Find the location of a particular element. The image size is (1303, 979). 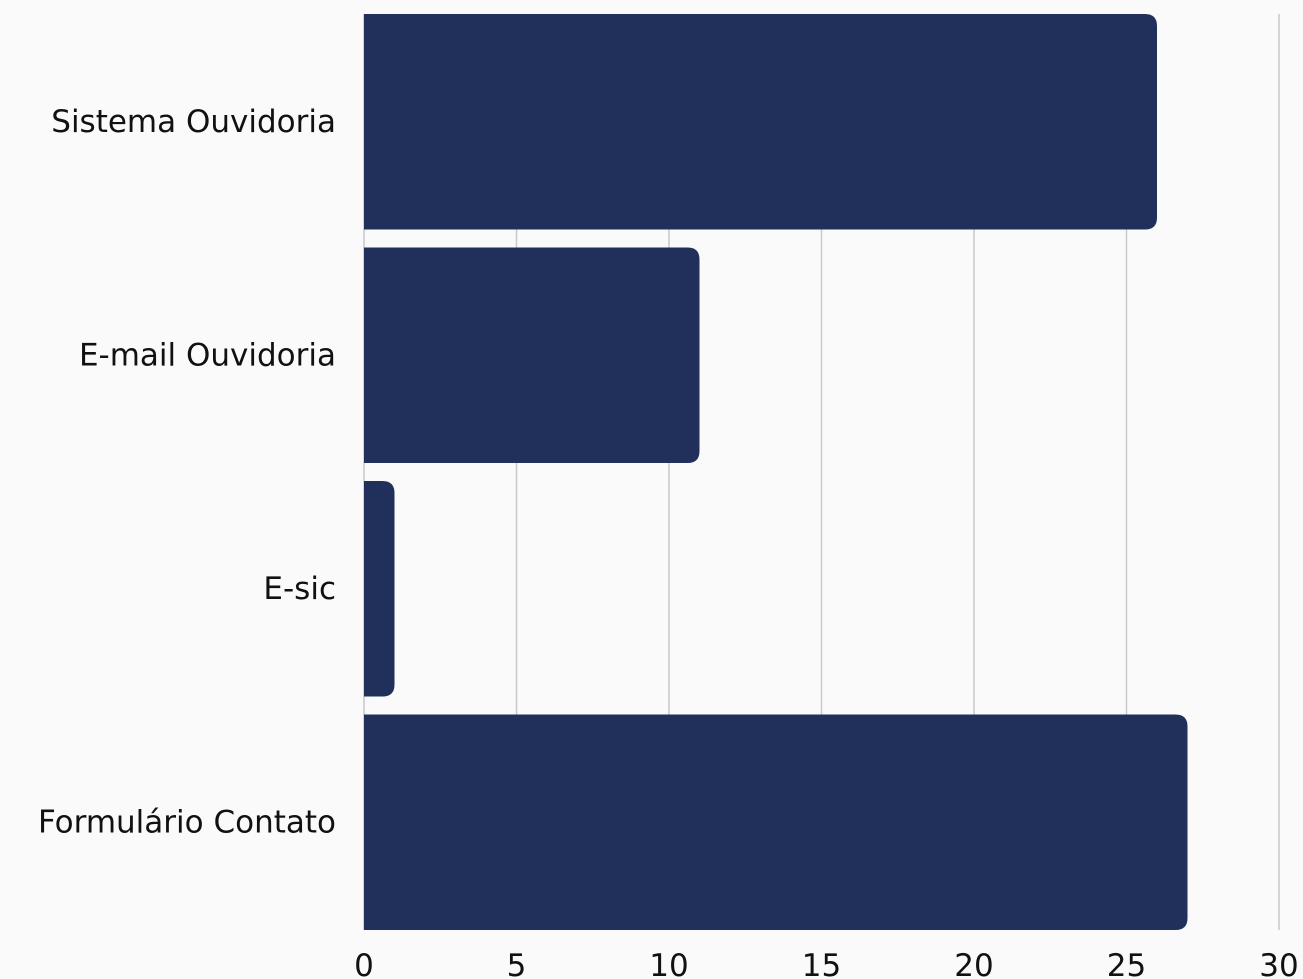

category-label: E-sic is located at coordinates (299, 589).